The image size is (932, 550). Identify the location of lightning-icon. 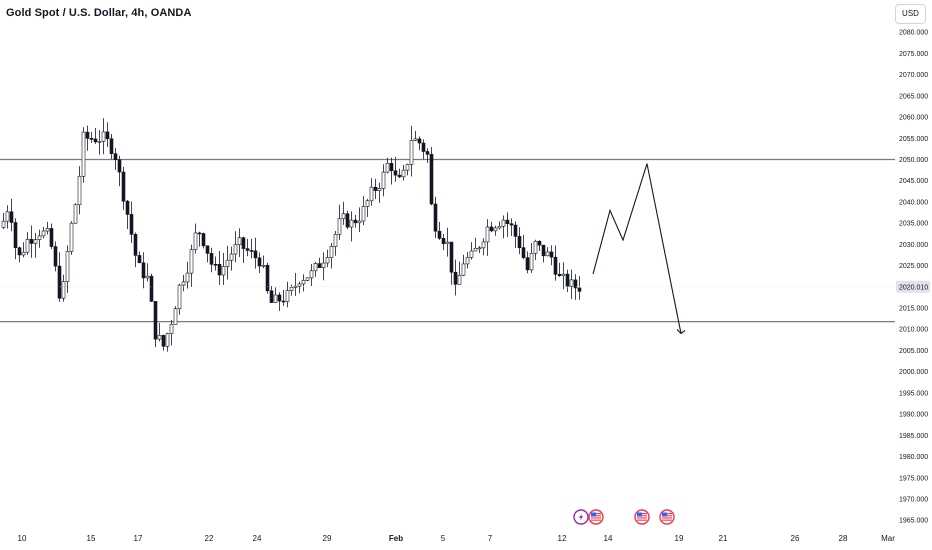
(581, 517).